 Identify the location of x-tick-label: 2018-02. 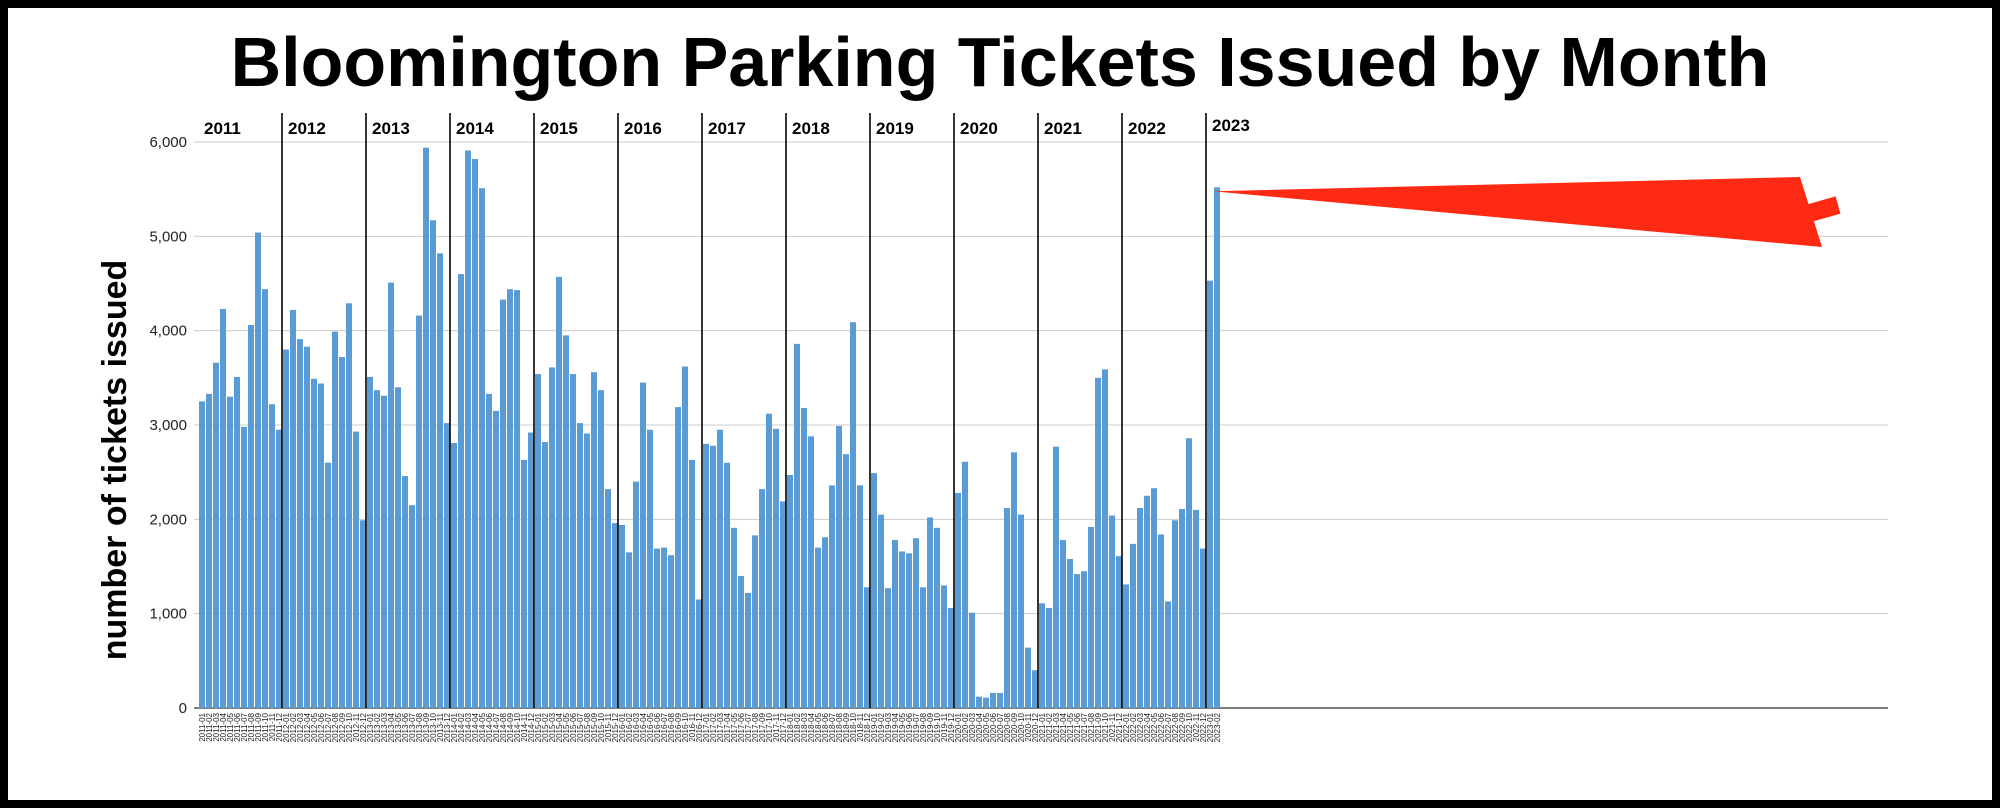
(797, 727).